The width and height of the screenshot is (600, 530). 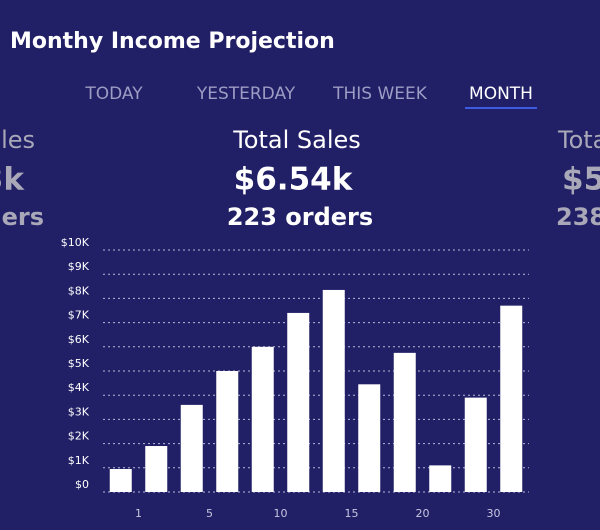 I want to click on card-title: les, so click(x=18, y=140).